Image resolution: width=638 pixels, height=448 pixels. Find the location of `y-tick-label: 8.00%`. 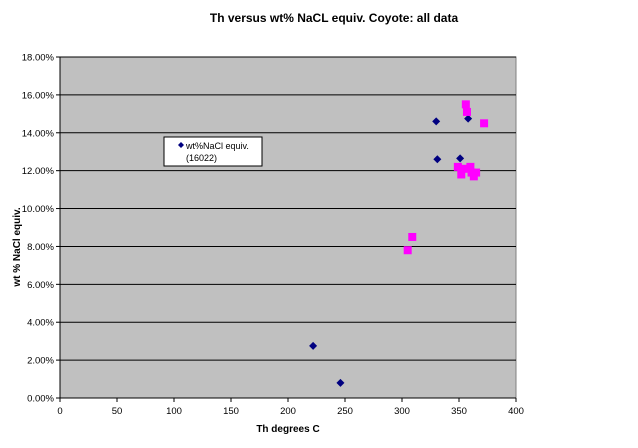

y-tick-label: 8.00% is located at coordinates (40, 247).